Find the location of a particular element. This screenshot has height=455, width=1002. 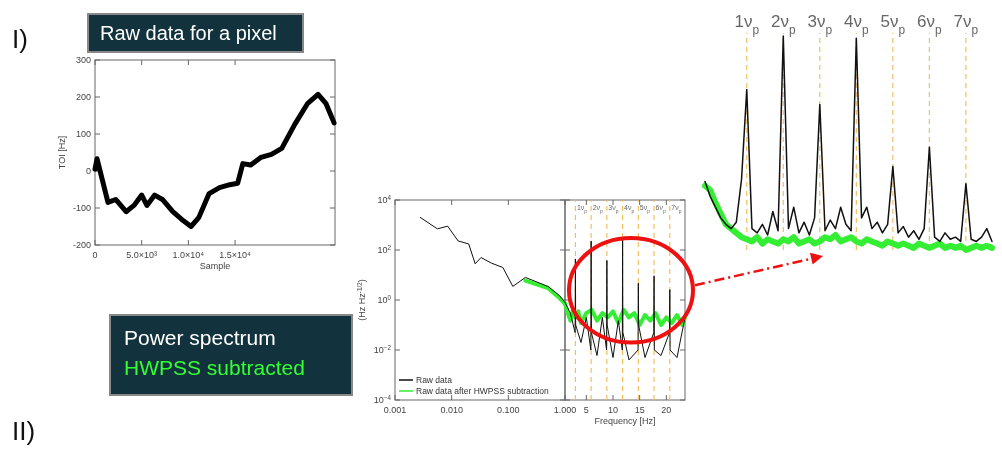

chart-title: Raw data for a pixel is located at coordinates (188, 33).